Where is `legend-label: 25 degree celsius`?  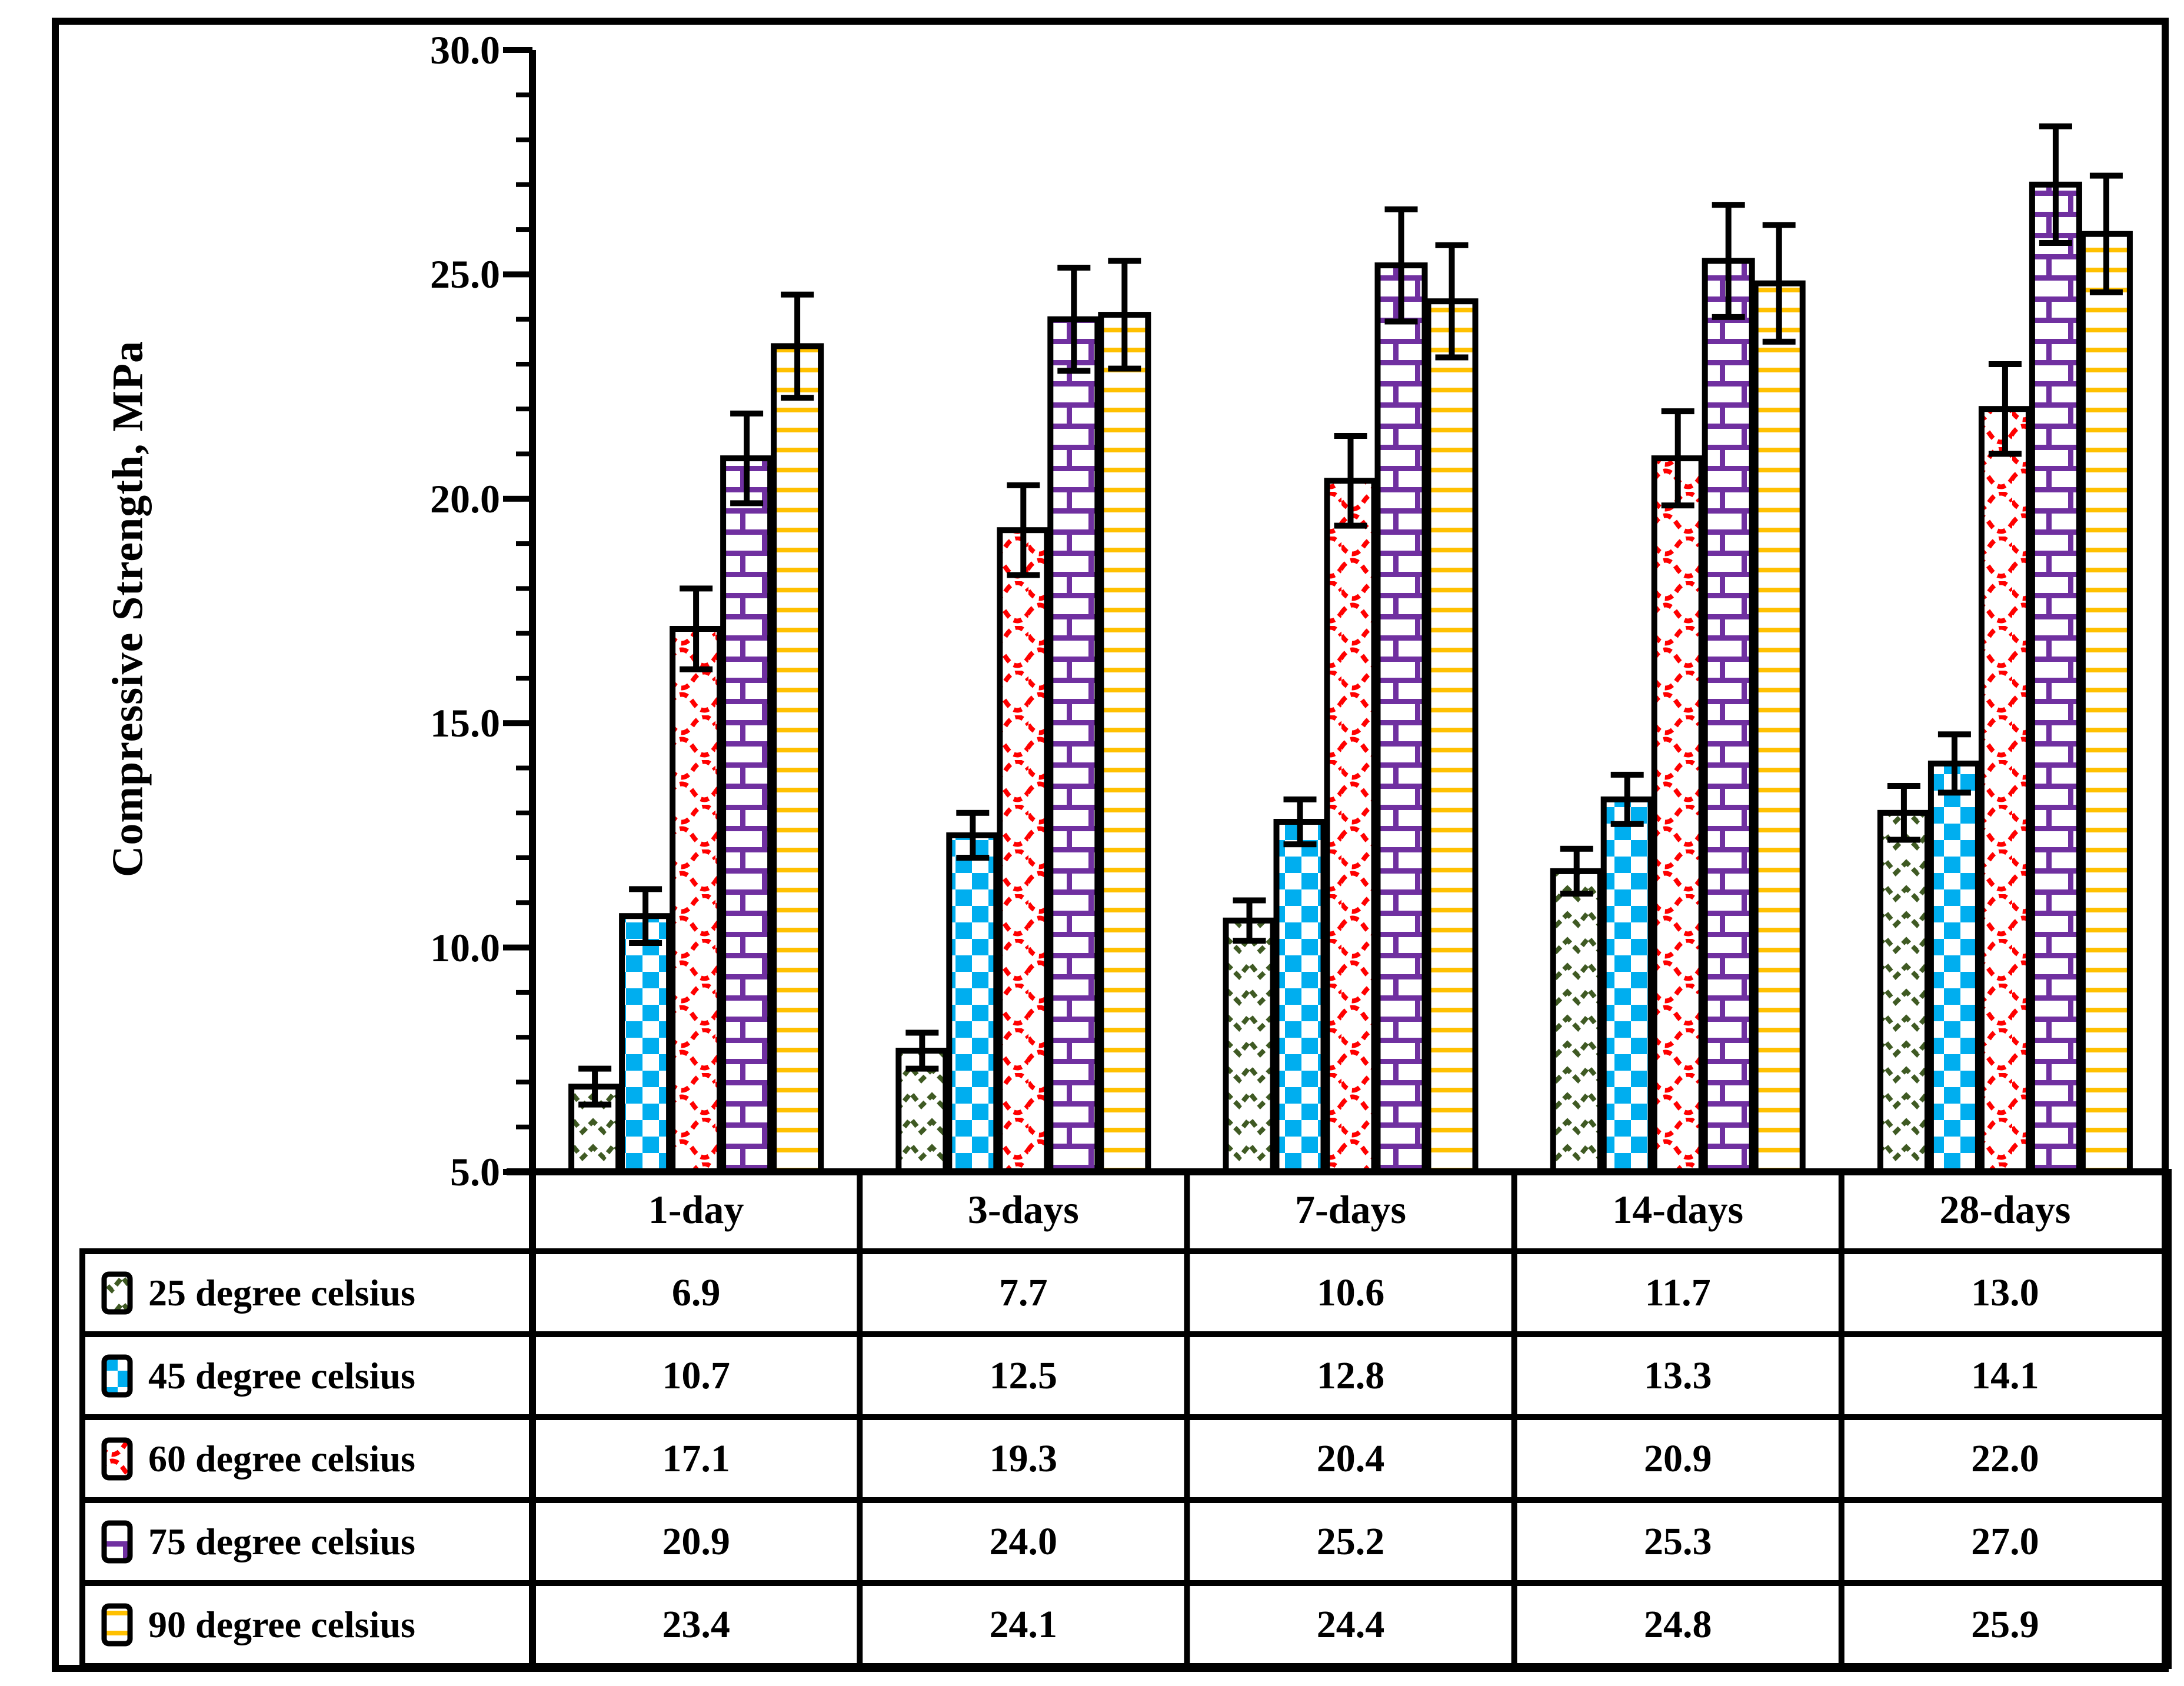
legend-label: 25 degree celsius is located at coordinates (281, 1293).